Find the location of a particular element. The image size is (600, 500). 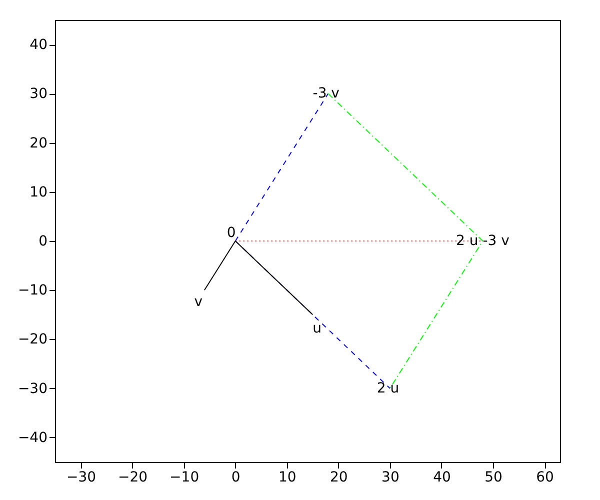

annotation: 0 is located at coordinates (231, 233).